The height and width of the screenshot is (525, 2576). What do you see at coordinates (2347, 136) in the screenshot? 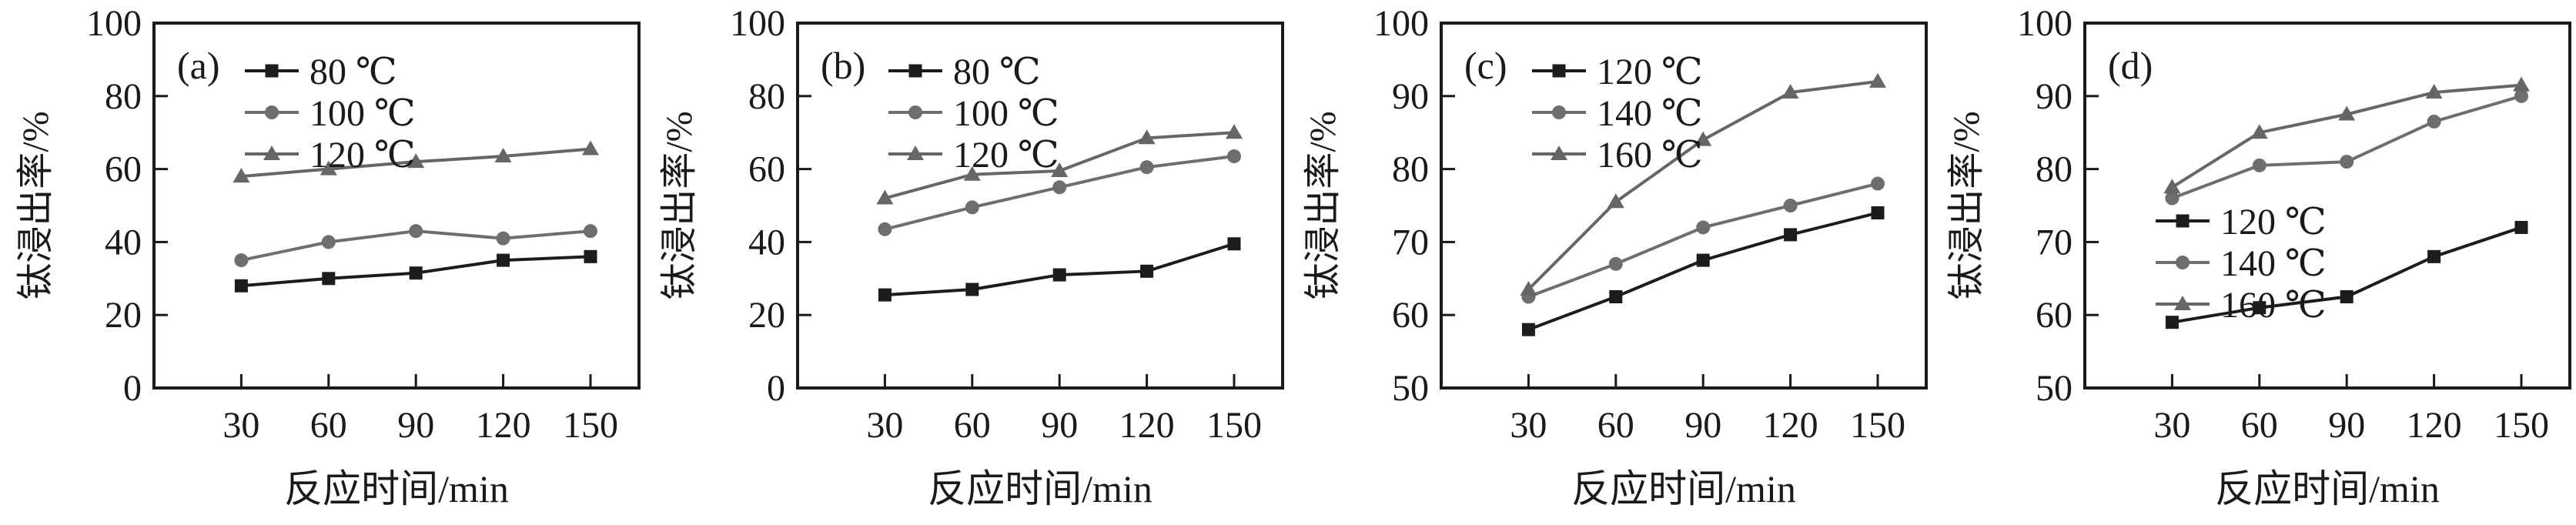
I see `series-line-triangle` at bounding box center [2347, 136].